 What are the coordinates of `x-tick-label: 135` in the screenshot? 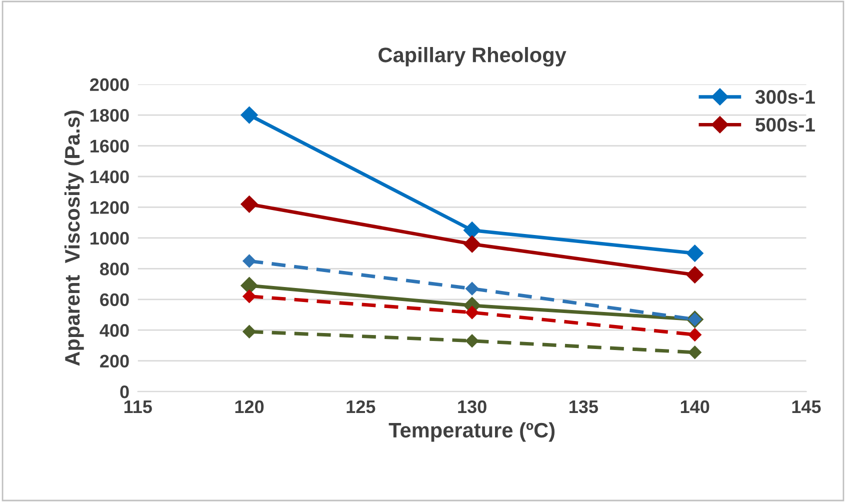 It's located at (584, 407).